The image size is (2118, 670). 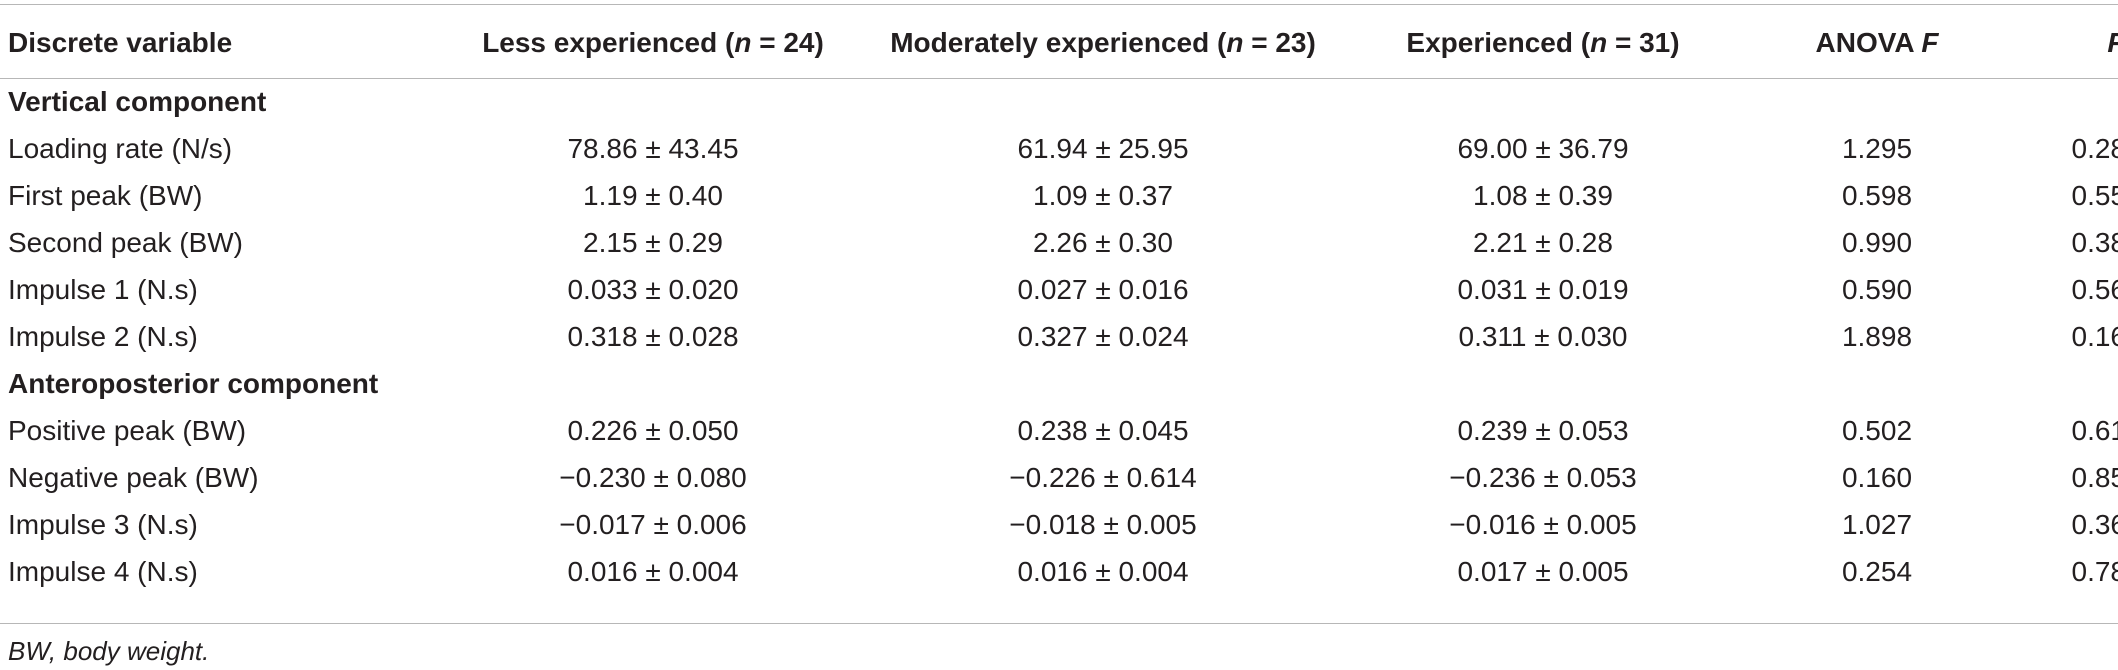 I want to click on cell-less: 78.86 ± 43.45, so click(x=653, y=148).